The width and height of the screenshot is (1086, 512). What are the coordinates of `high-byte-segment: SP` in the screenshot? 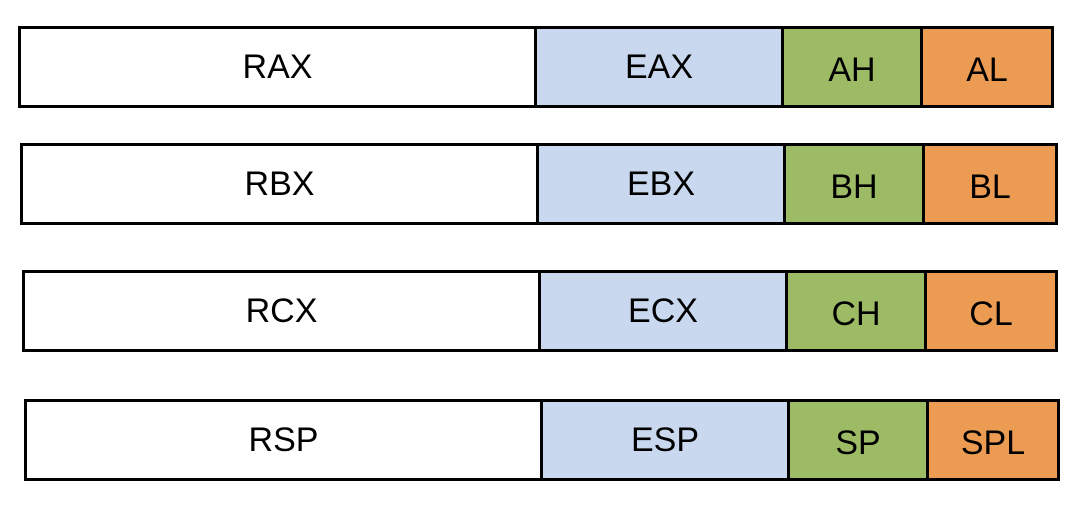 It's located at (856, 440).